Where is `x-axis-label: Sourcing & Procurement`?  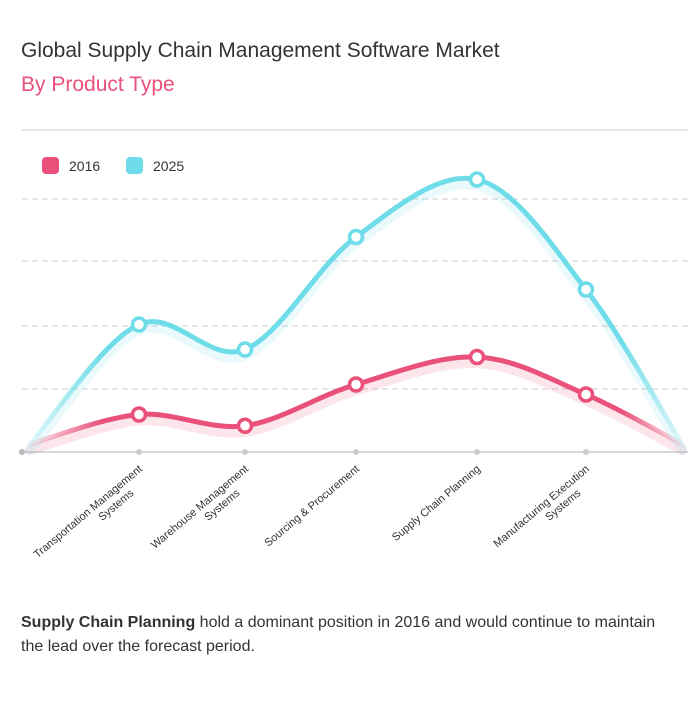
x-axis-label: Sourcing & Procurement is located at coordinates (312, 506).